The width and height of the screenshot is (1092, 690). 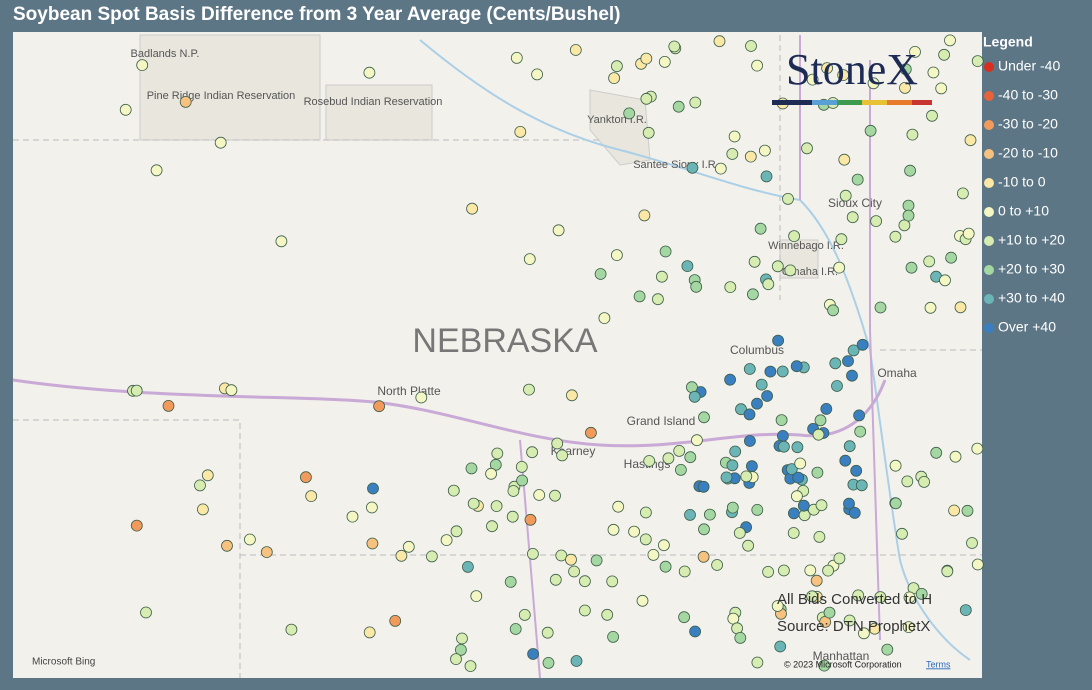 What do you see at coordinates (854, 599) in the screenshot?
I see `note: All Bids Converted to H` at bounding box center [854, 599].